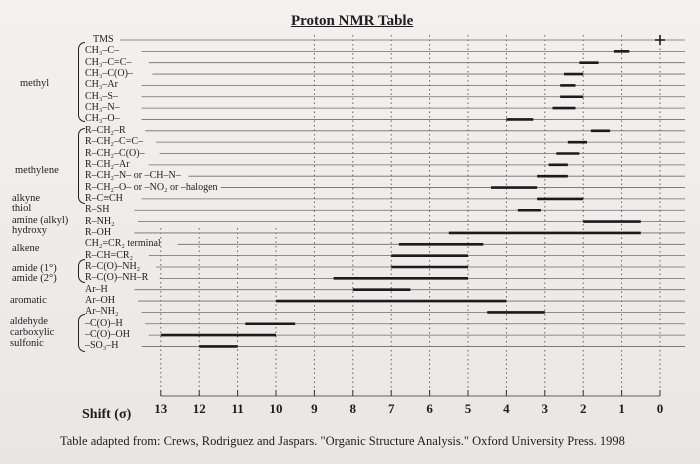 The width and height of the screenshot is (700, 464). I want to click on group-label: TMS, so click(103, 39).